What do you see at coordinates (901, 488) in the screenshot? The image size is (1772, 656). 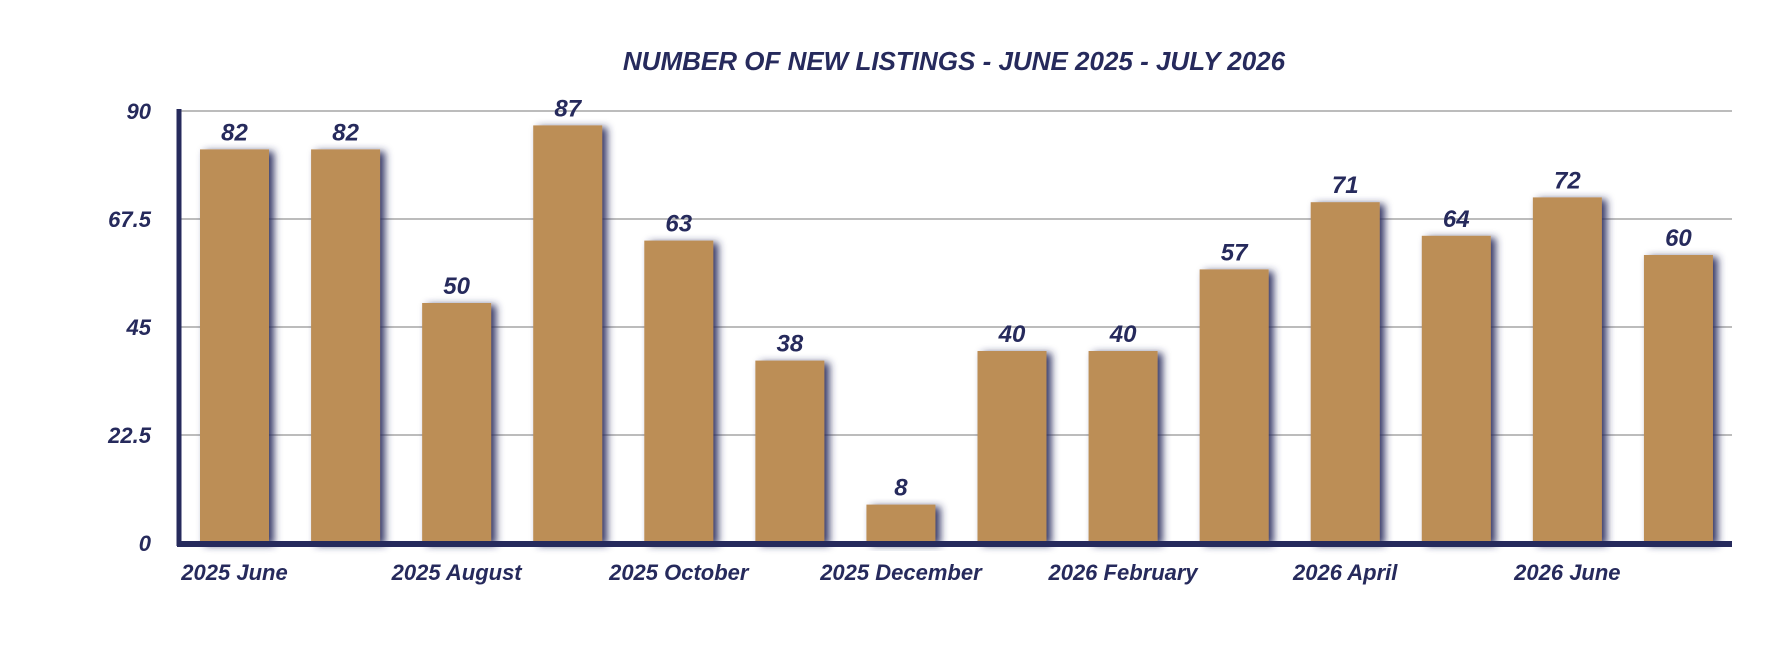 I see `data-label: 8` at bounding box center [901, 488].